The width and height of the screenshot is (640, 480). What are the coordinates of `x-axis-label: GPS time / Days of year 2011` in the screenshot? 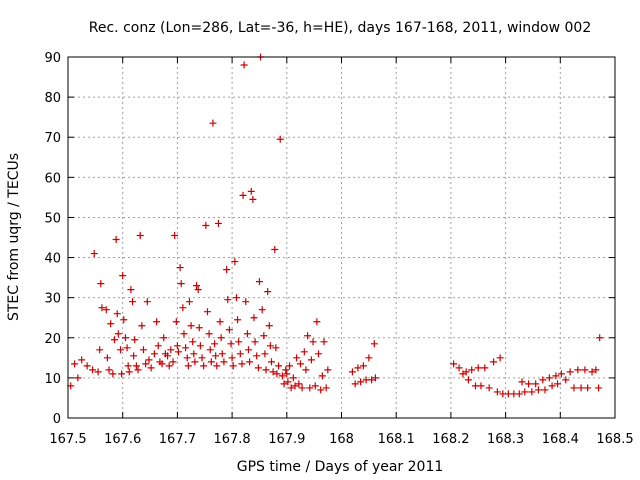 It's located at (340, 467).